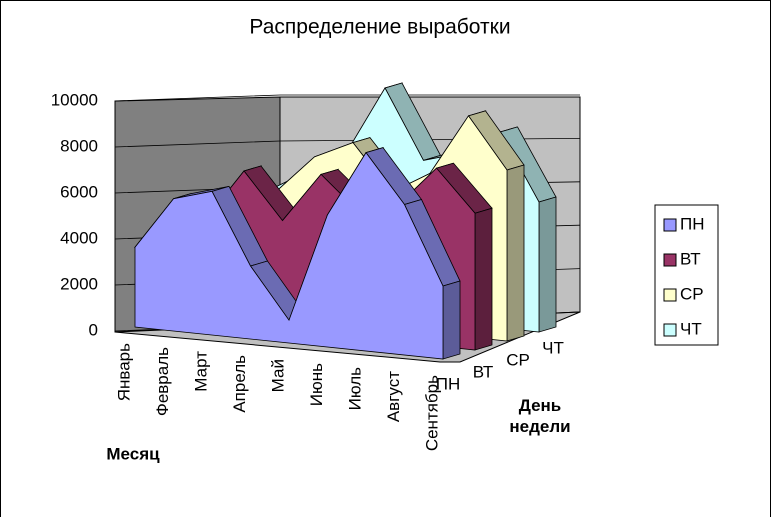 The height and width of the screenshot is (517, 771). I want to click on z-tick-label: ВТ, so click(483, 371).